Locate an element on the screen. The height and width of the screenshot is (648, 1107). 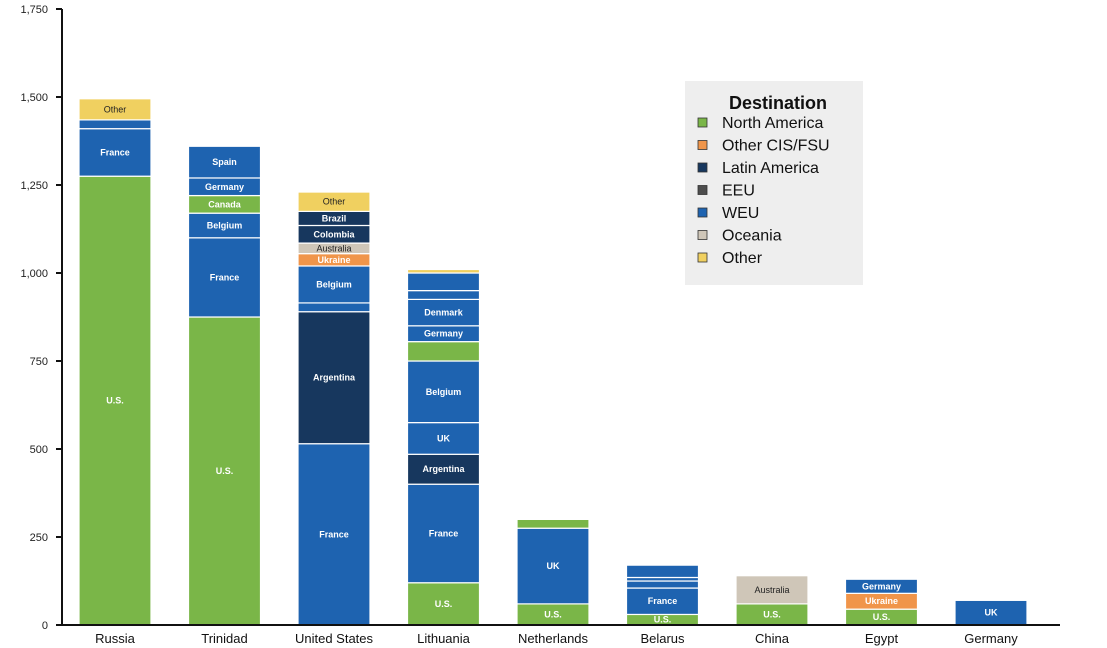
y-tick-label: 1,500 is located at coordinates (34, 98).